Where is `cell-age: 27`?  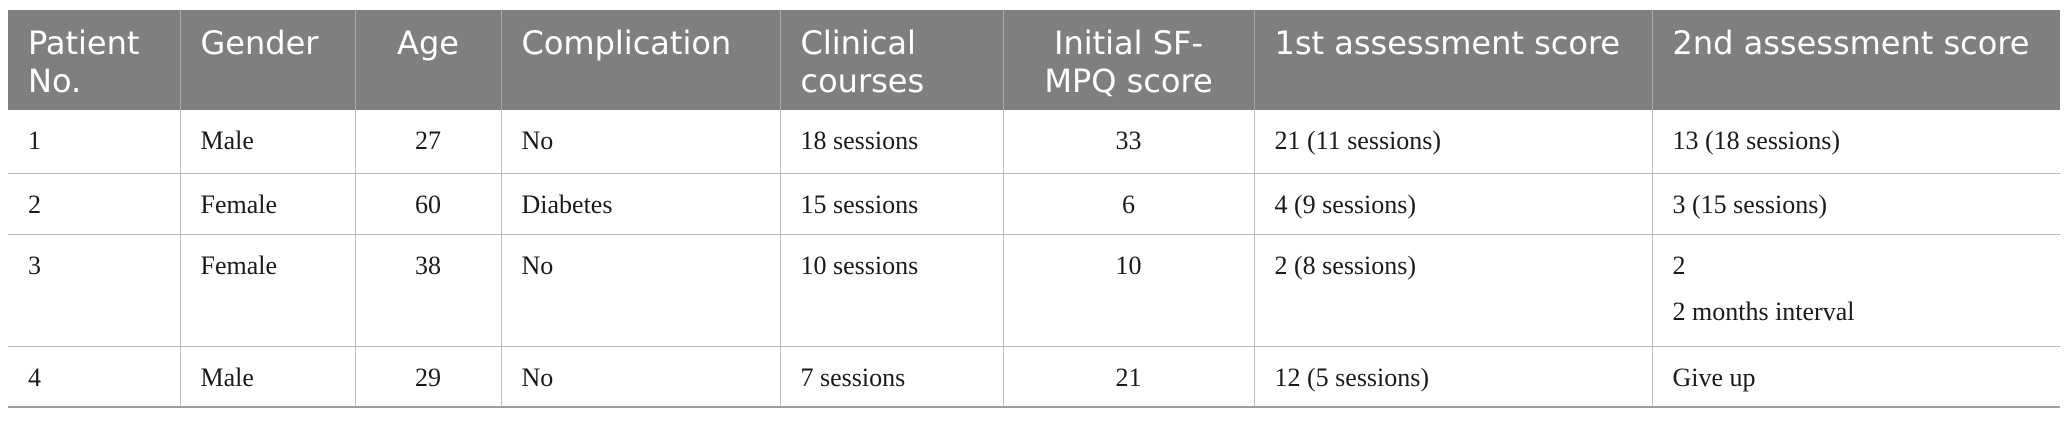 cell-age: 27 is located at coordinates (427, 142).